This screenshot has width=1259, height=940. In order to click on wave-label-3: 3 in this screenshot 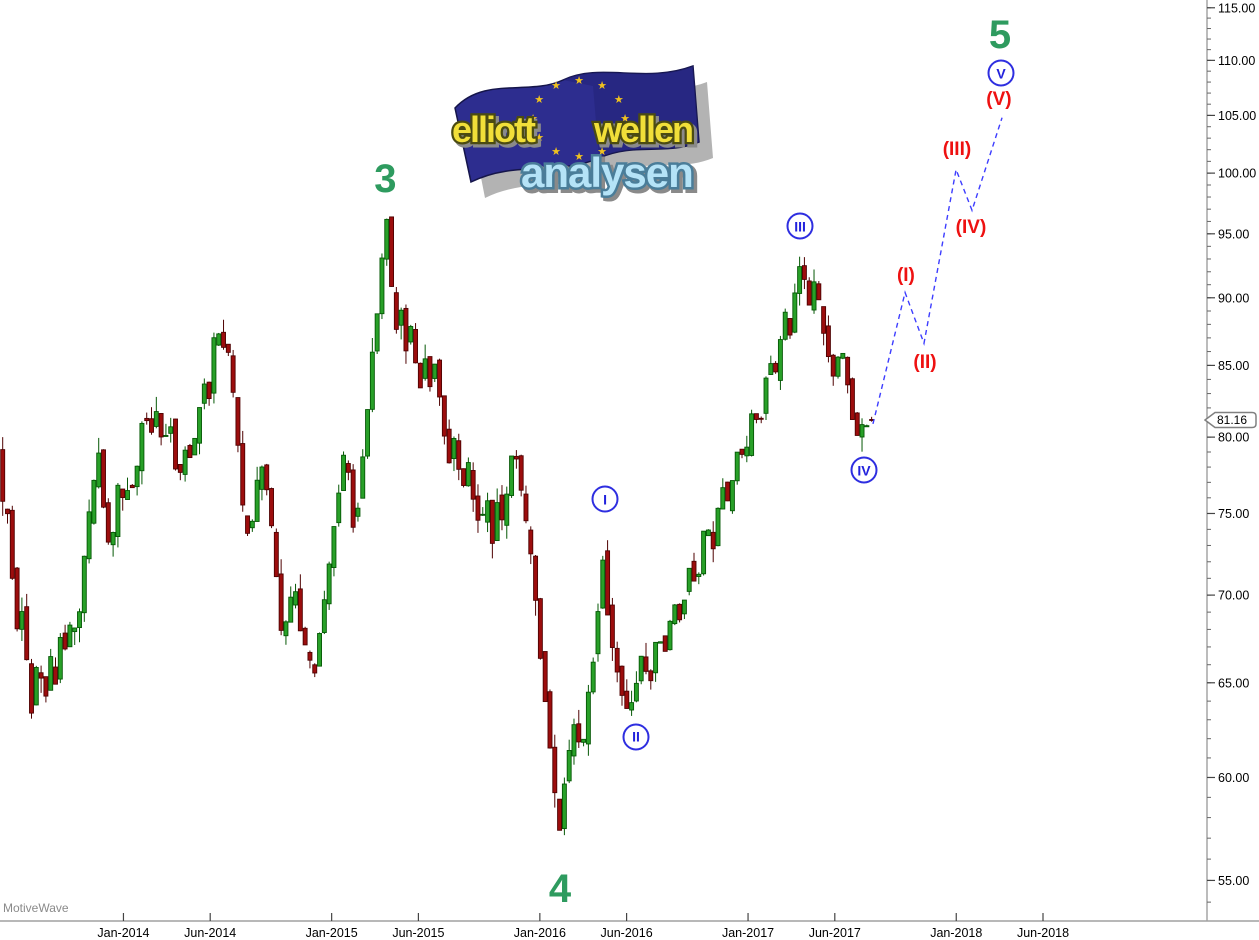, I will do `click(385, 179)`.